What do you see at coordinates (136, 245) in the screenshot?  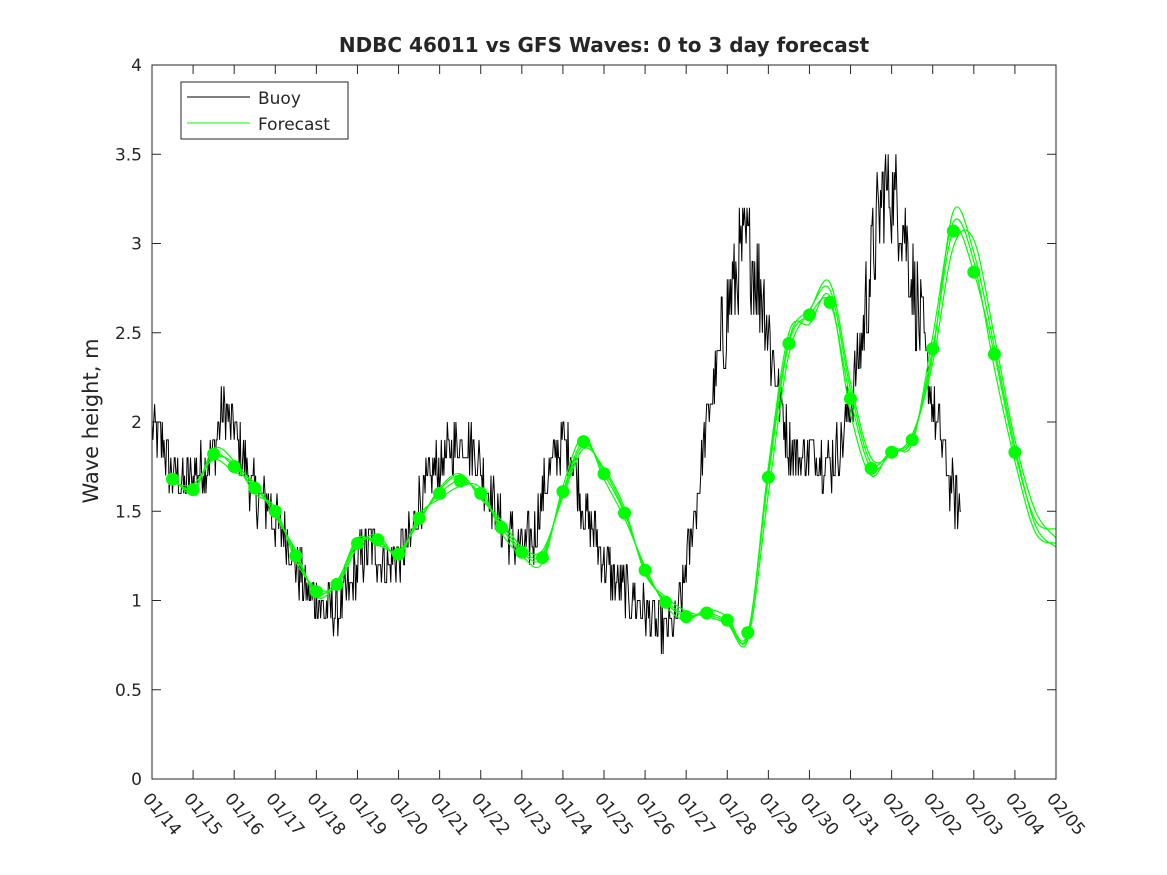 I see `y-tick-label: 3` at bounding box center [136, 245].